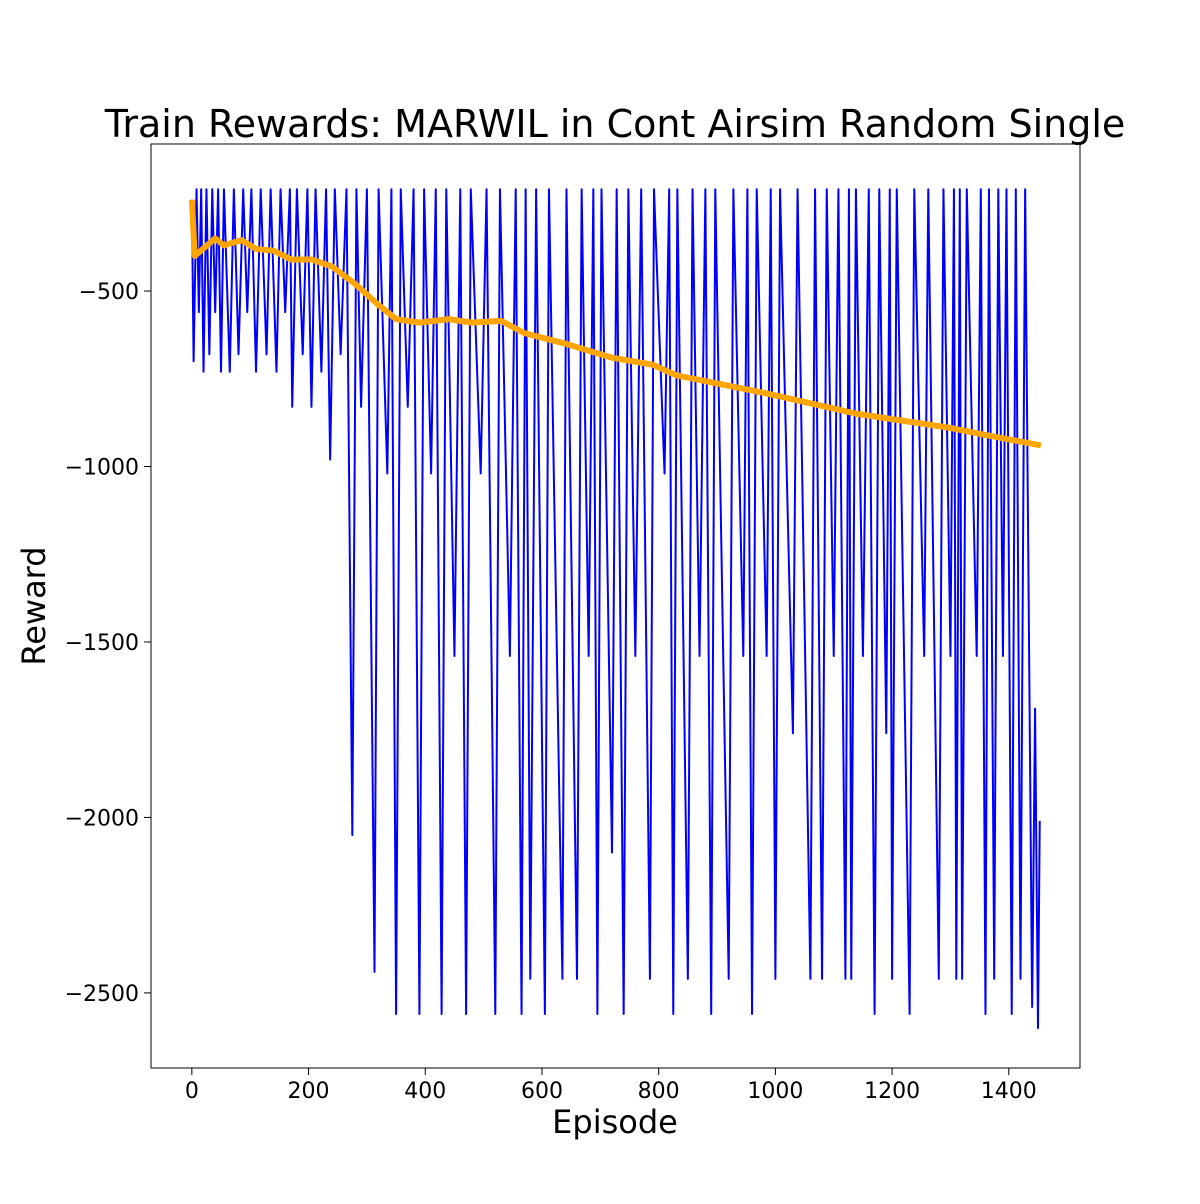 This screenshot has height=1204, width=1200. I want to click on y-tick-label: −1500, so click(102, 643).